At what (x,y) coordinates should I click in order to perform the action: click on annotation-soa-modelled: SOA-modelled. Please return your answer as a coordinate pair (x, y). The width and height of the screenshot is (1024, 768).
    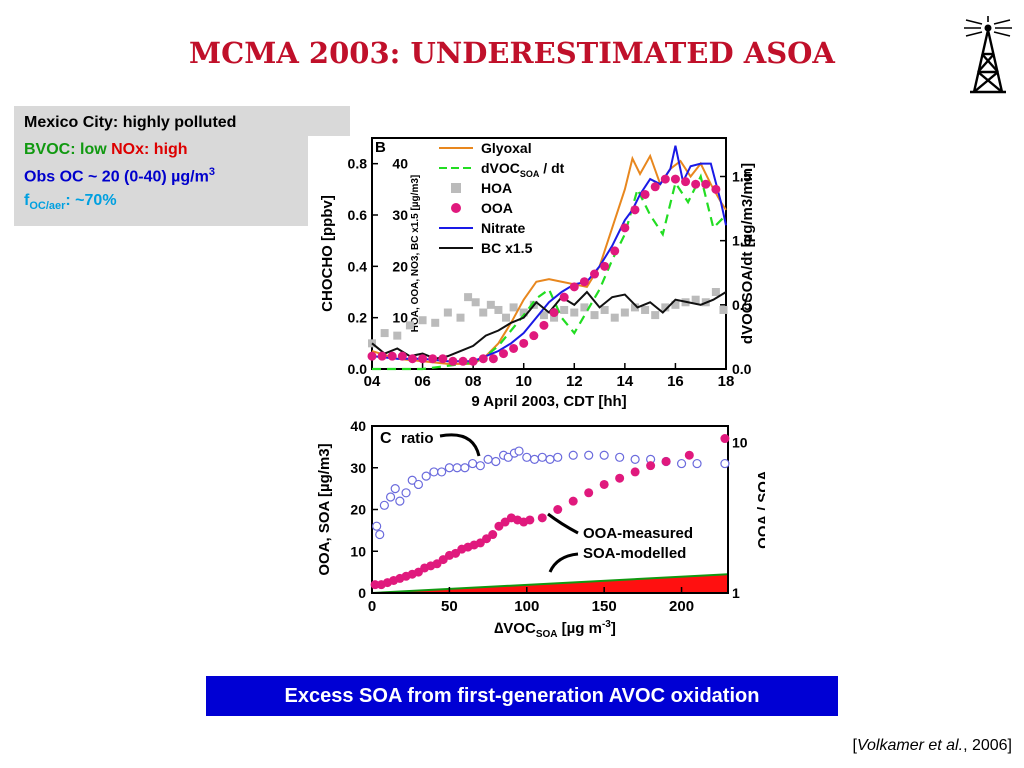
    Looking at the image, I should click on (634, 553).